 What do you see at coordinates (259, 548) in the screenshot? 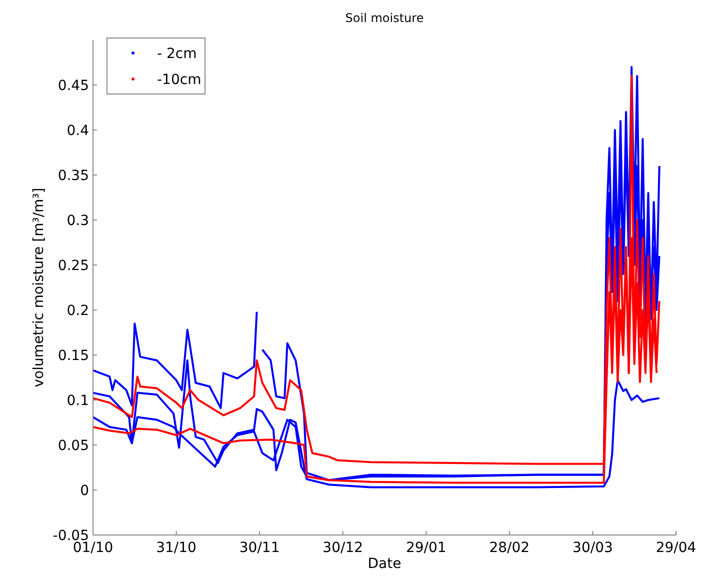
I see `x-tick-label: 30/11` at bounding box center [259, 548].